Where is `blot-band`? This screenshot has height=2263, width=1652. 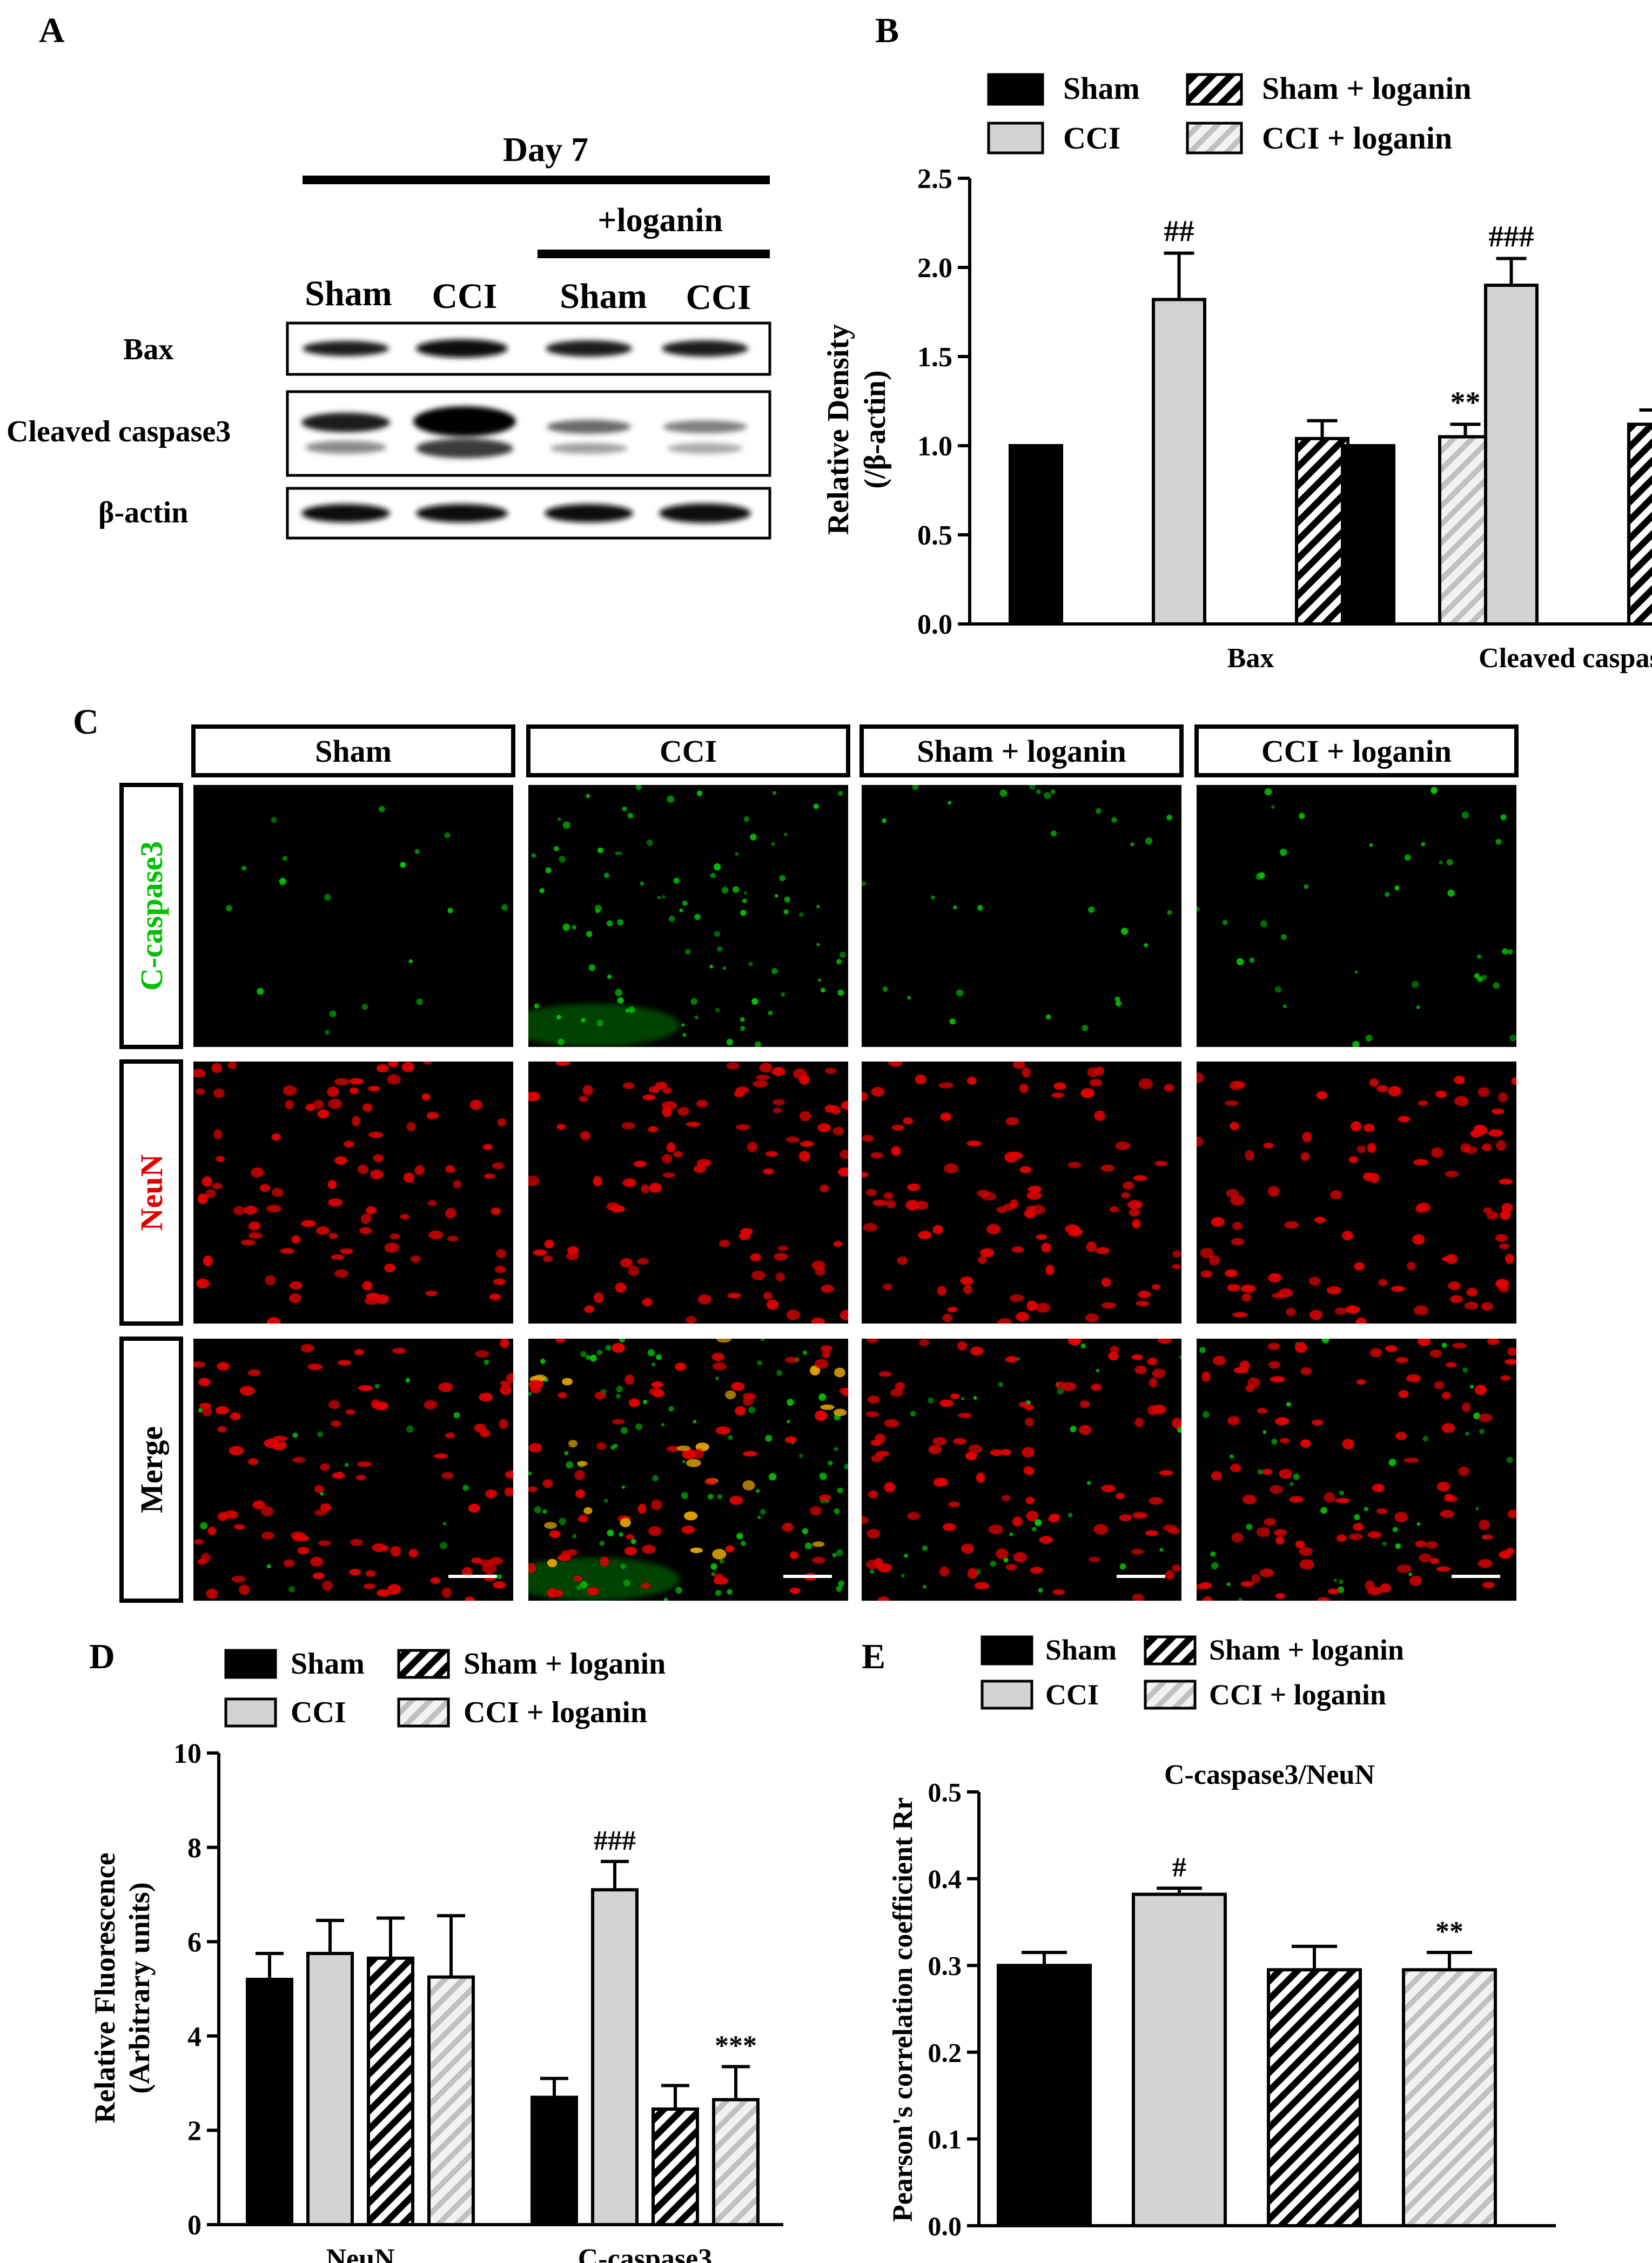
blot-band is located at coordinates (589, 348).